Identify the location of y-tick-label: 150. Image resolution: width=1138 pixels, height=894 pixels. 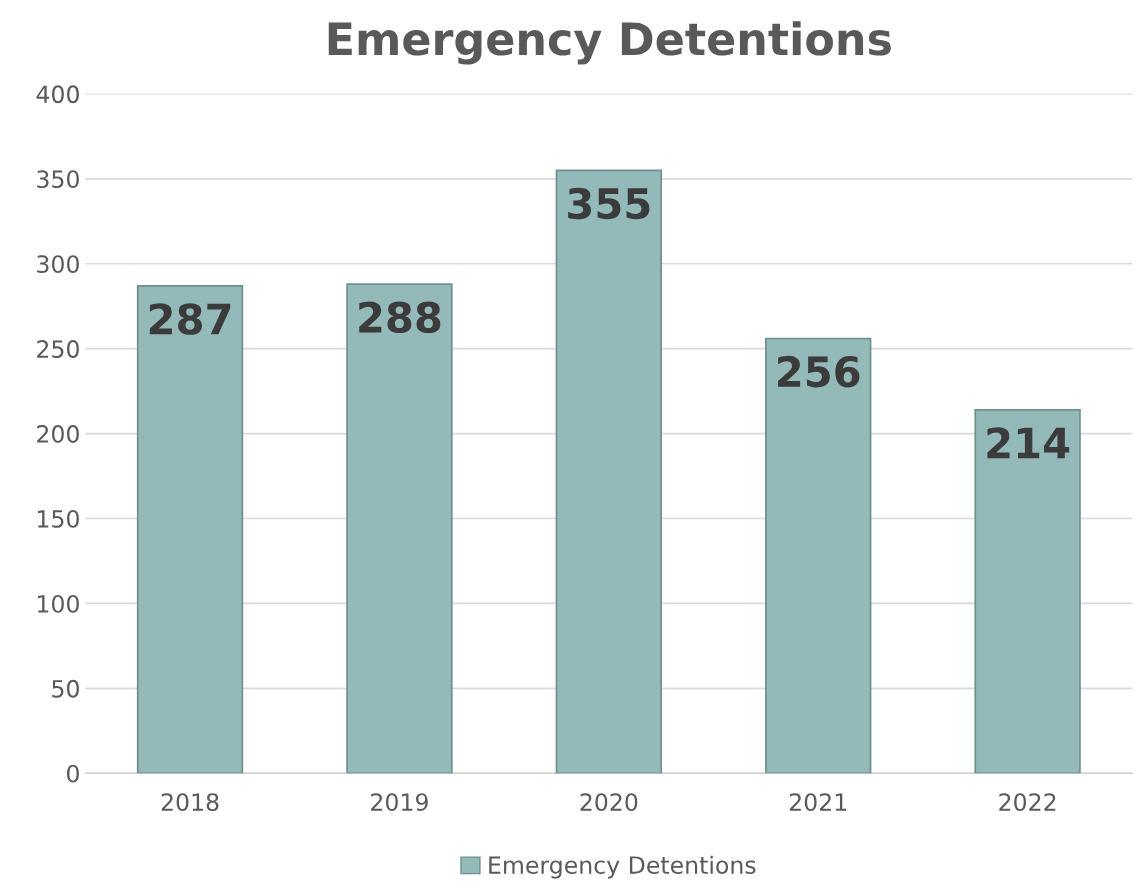
(58, 518).